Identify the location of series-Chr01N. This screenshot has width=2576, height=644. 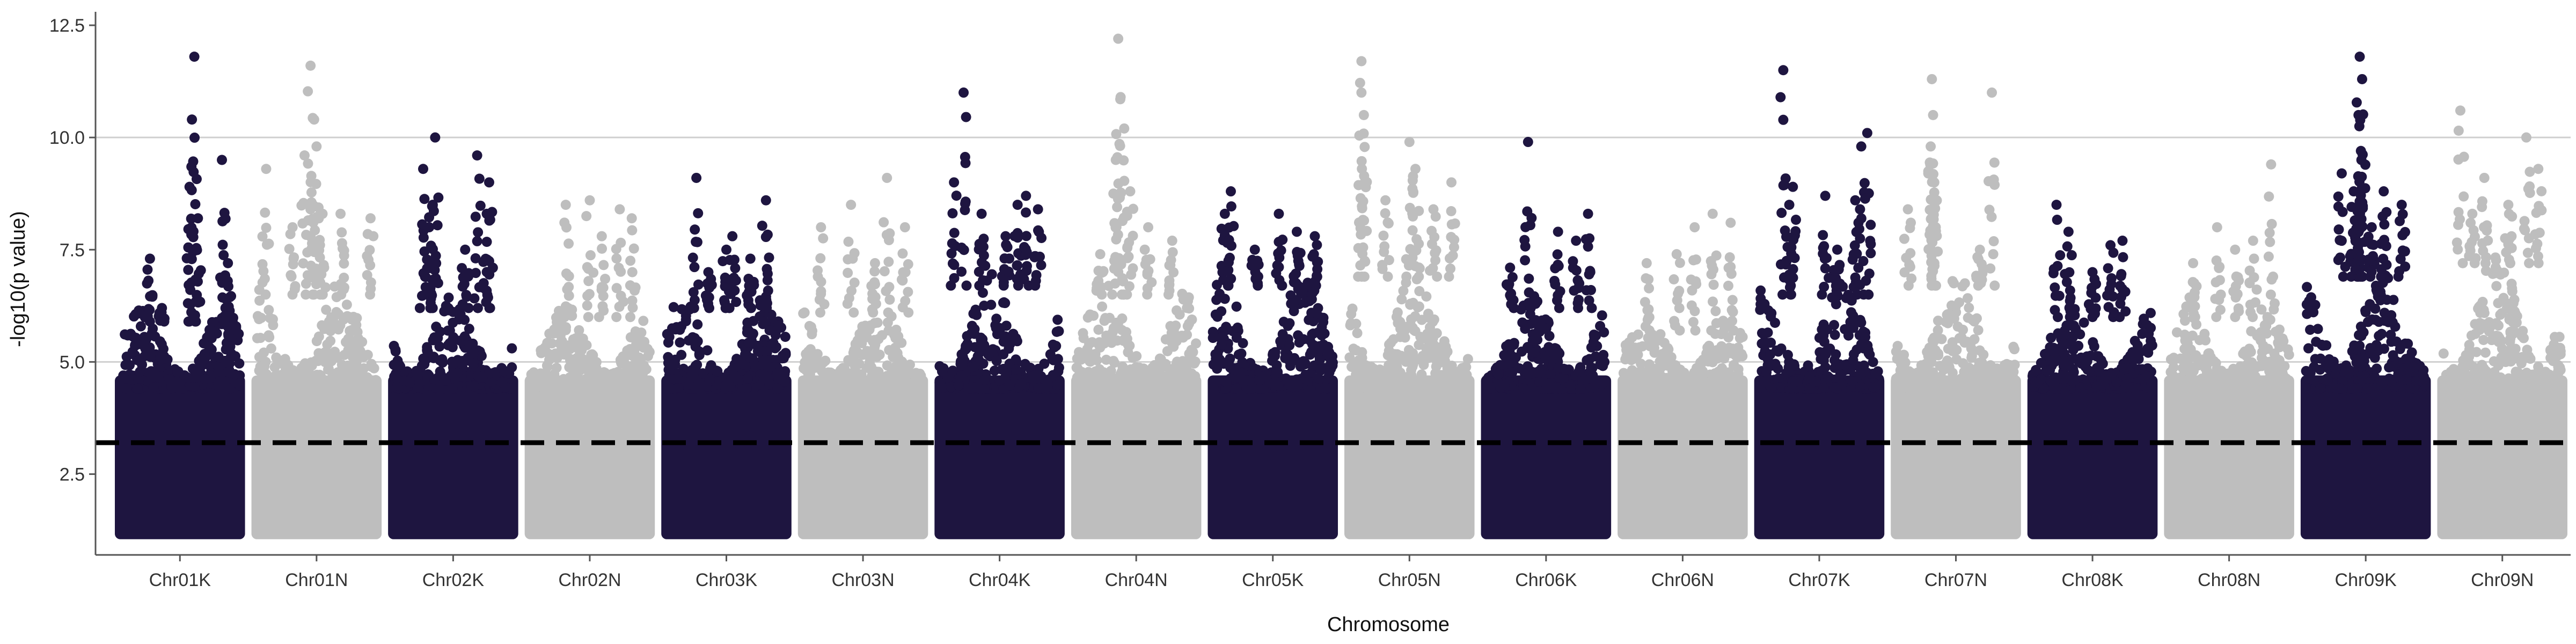
(316, 299).